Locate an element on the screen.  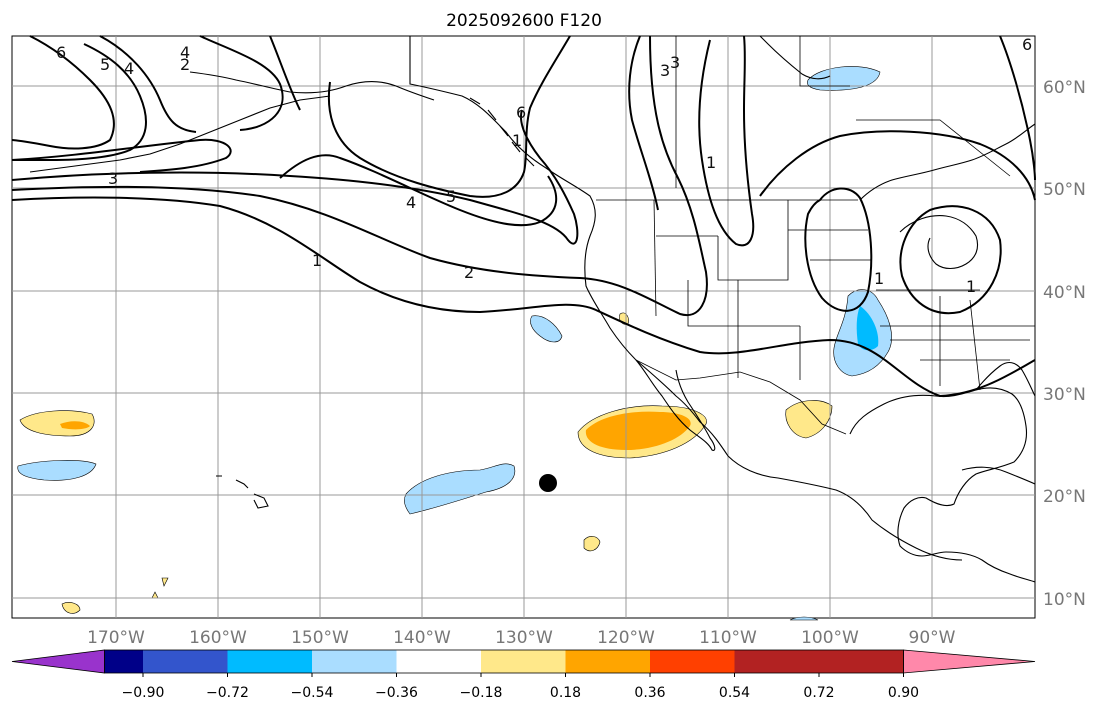
contour-1-alaska is located at coordinates (285, 73).